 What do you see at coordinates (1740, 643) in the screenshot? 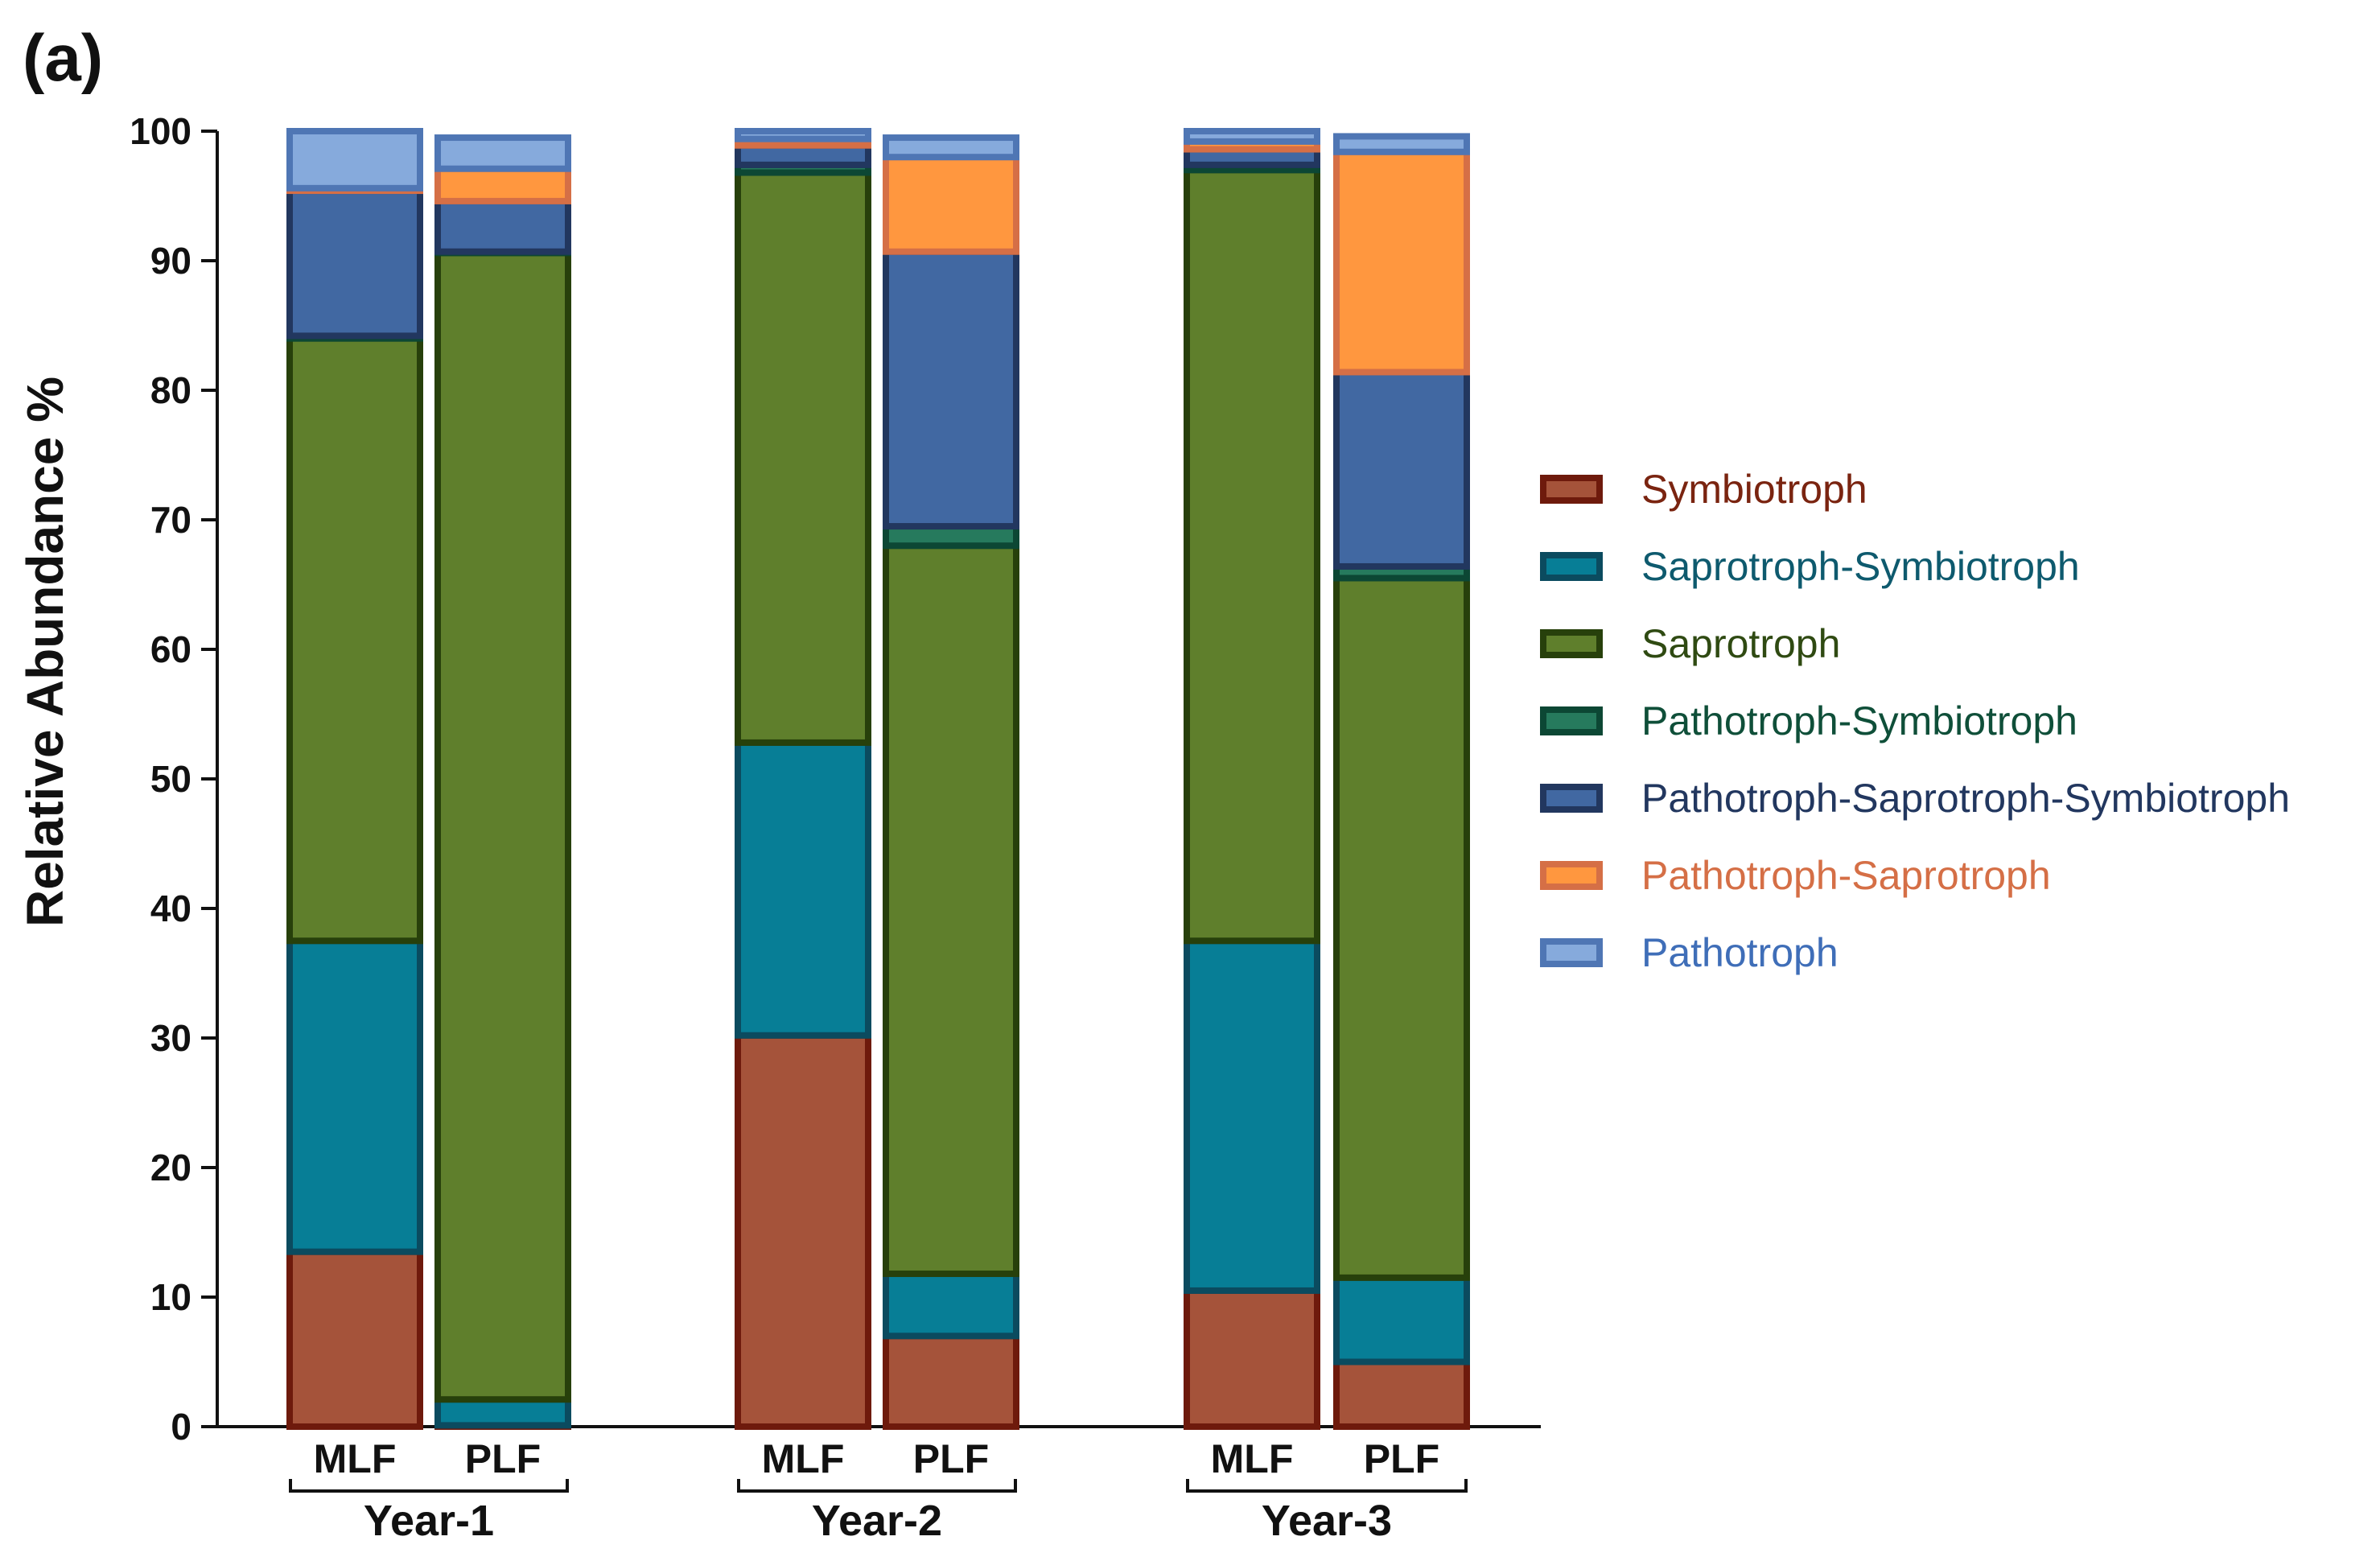
I see `legend-label: Saprotroph` at bounding box center [1740, 643].